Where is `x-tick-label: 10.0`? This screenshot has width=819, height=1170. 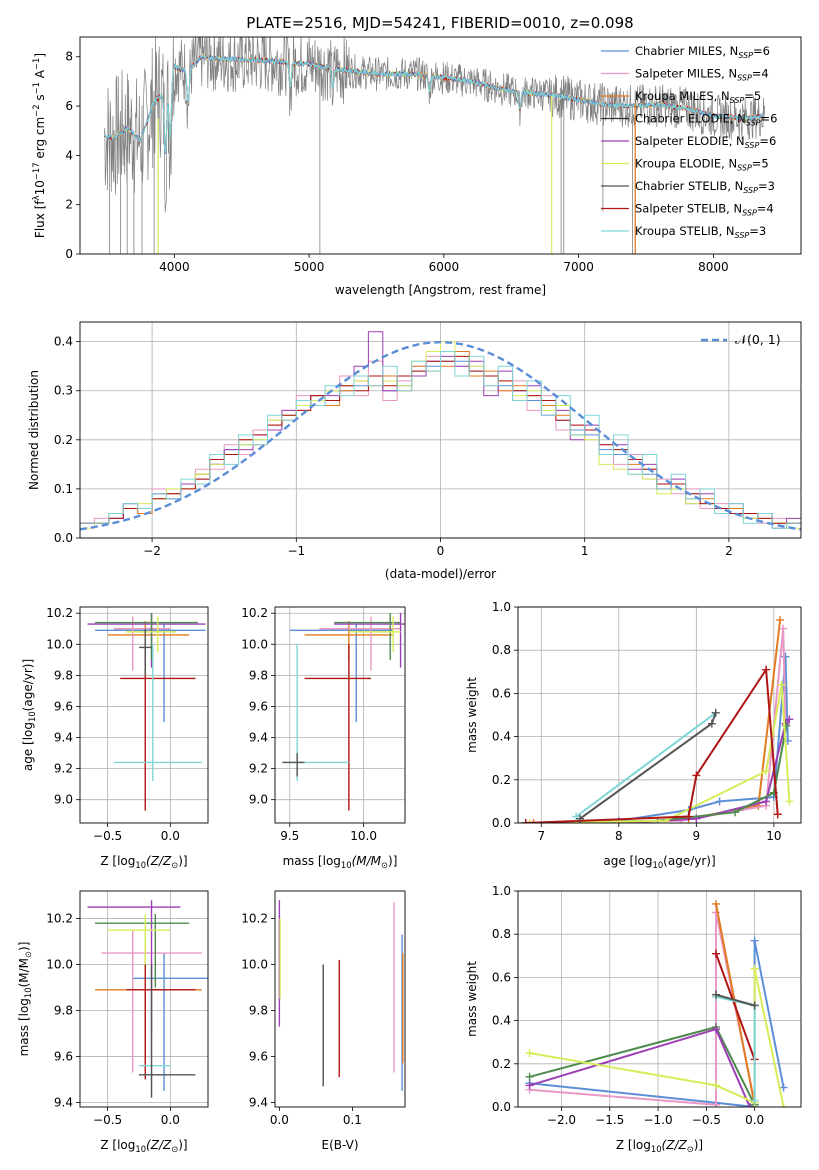 x-tick-label: 10.0 is located at coordinates (363, 836).